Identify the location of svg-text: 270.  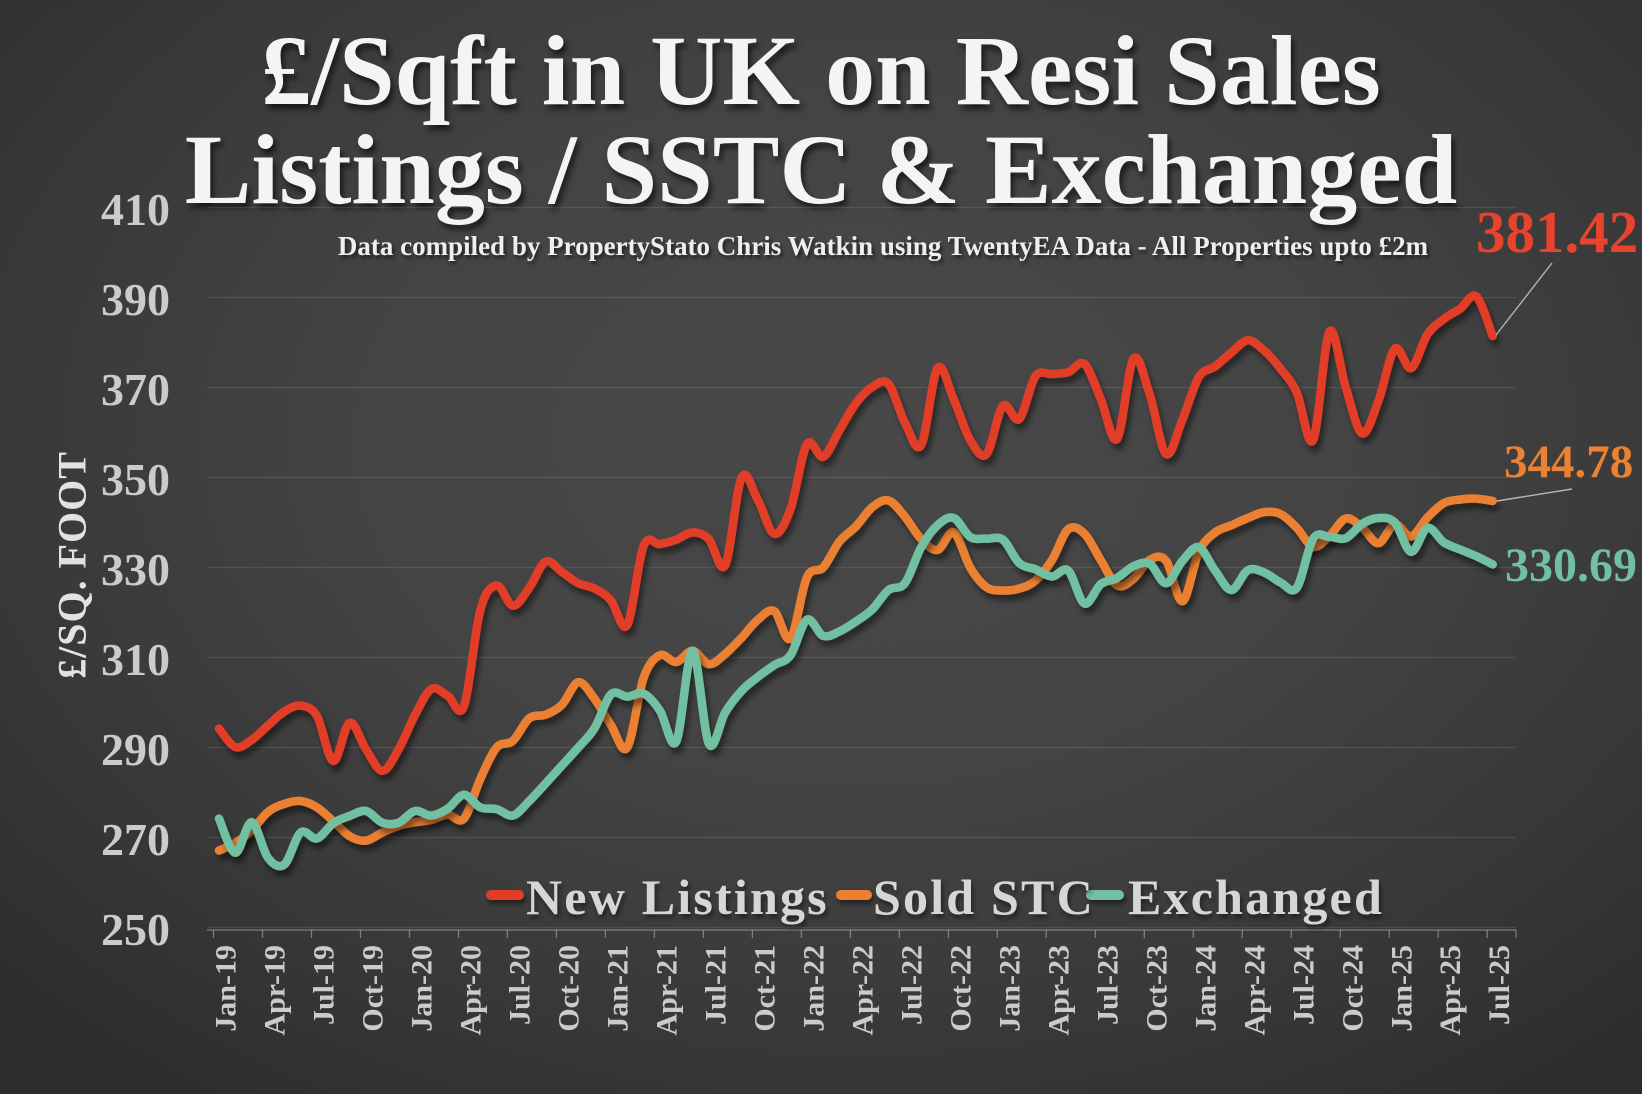
(135, 839).